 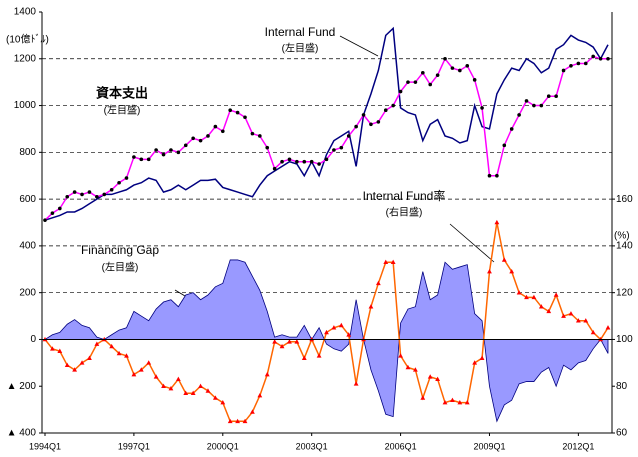 What do you see at coordinates (25, 58) in the screenshot?
I see `y-tick-label: 1200` at bounding box center [25, 58].